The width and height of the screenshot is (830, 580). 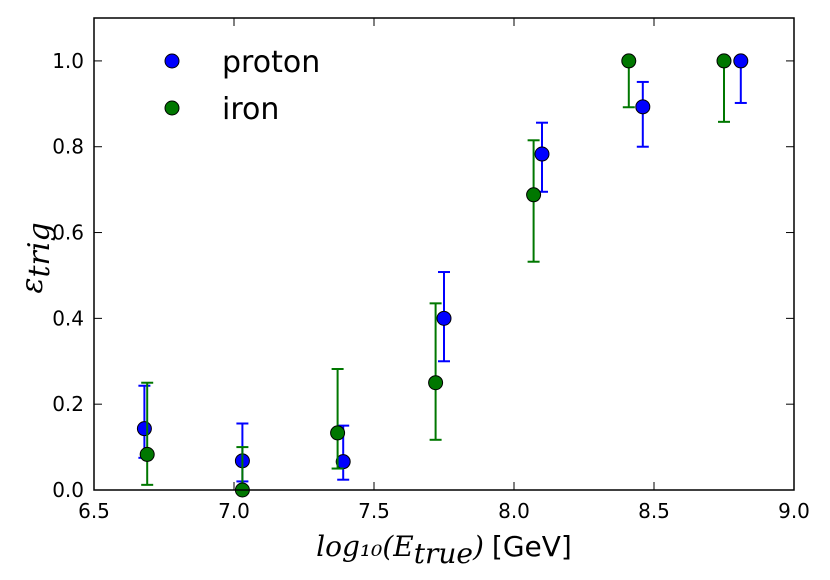 I want to click on x-tick-label: 7.5, so click(x=374, y=511).